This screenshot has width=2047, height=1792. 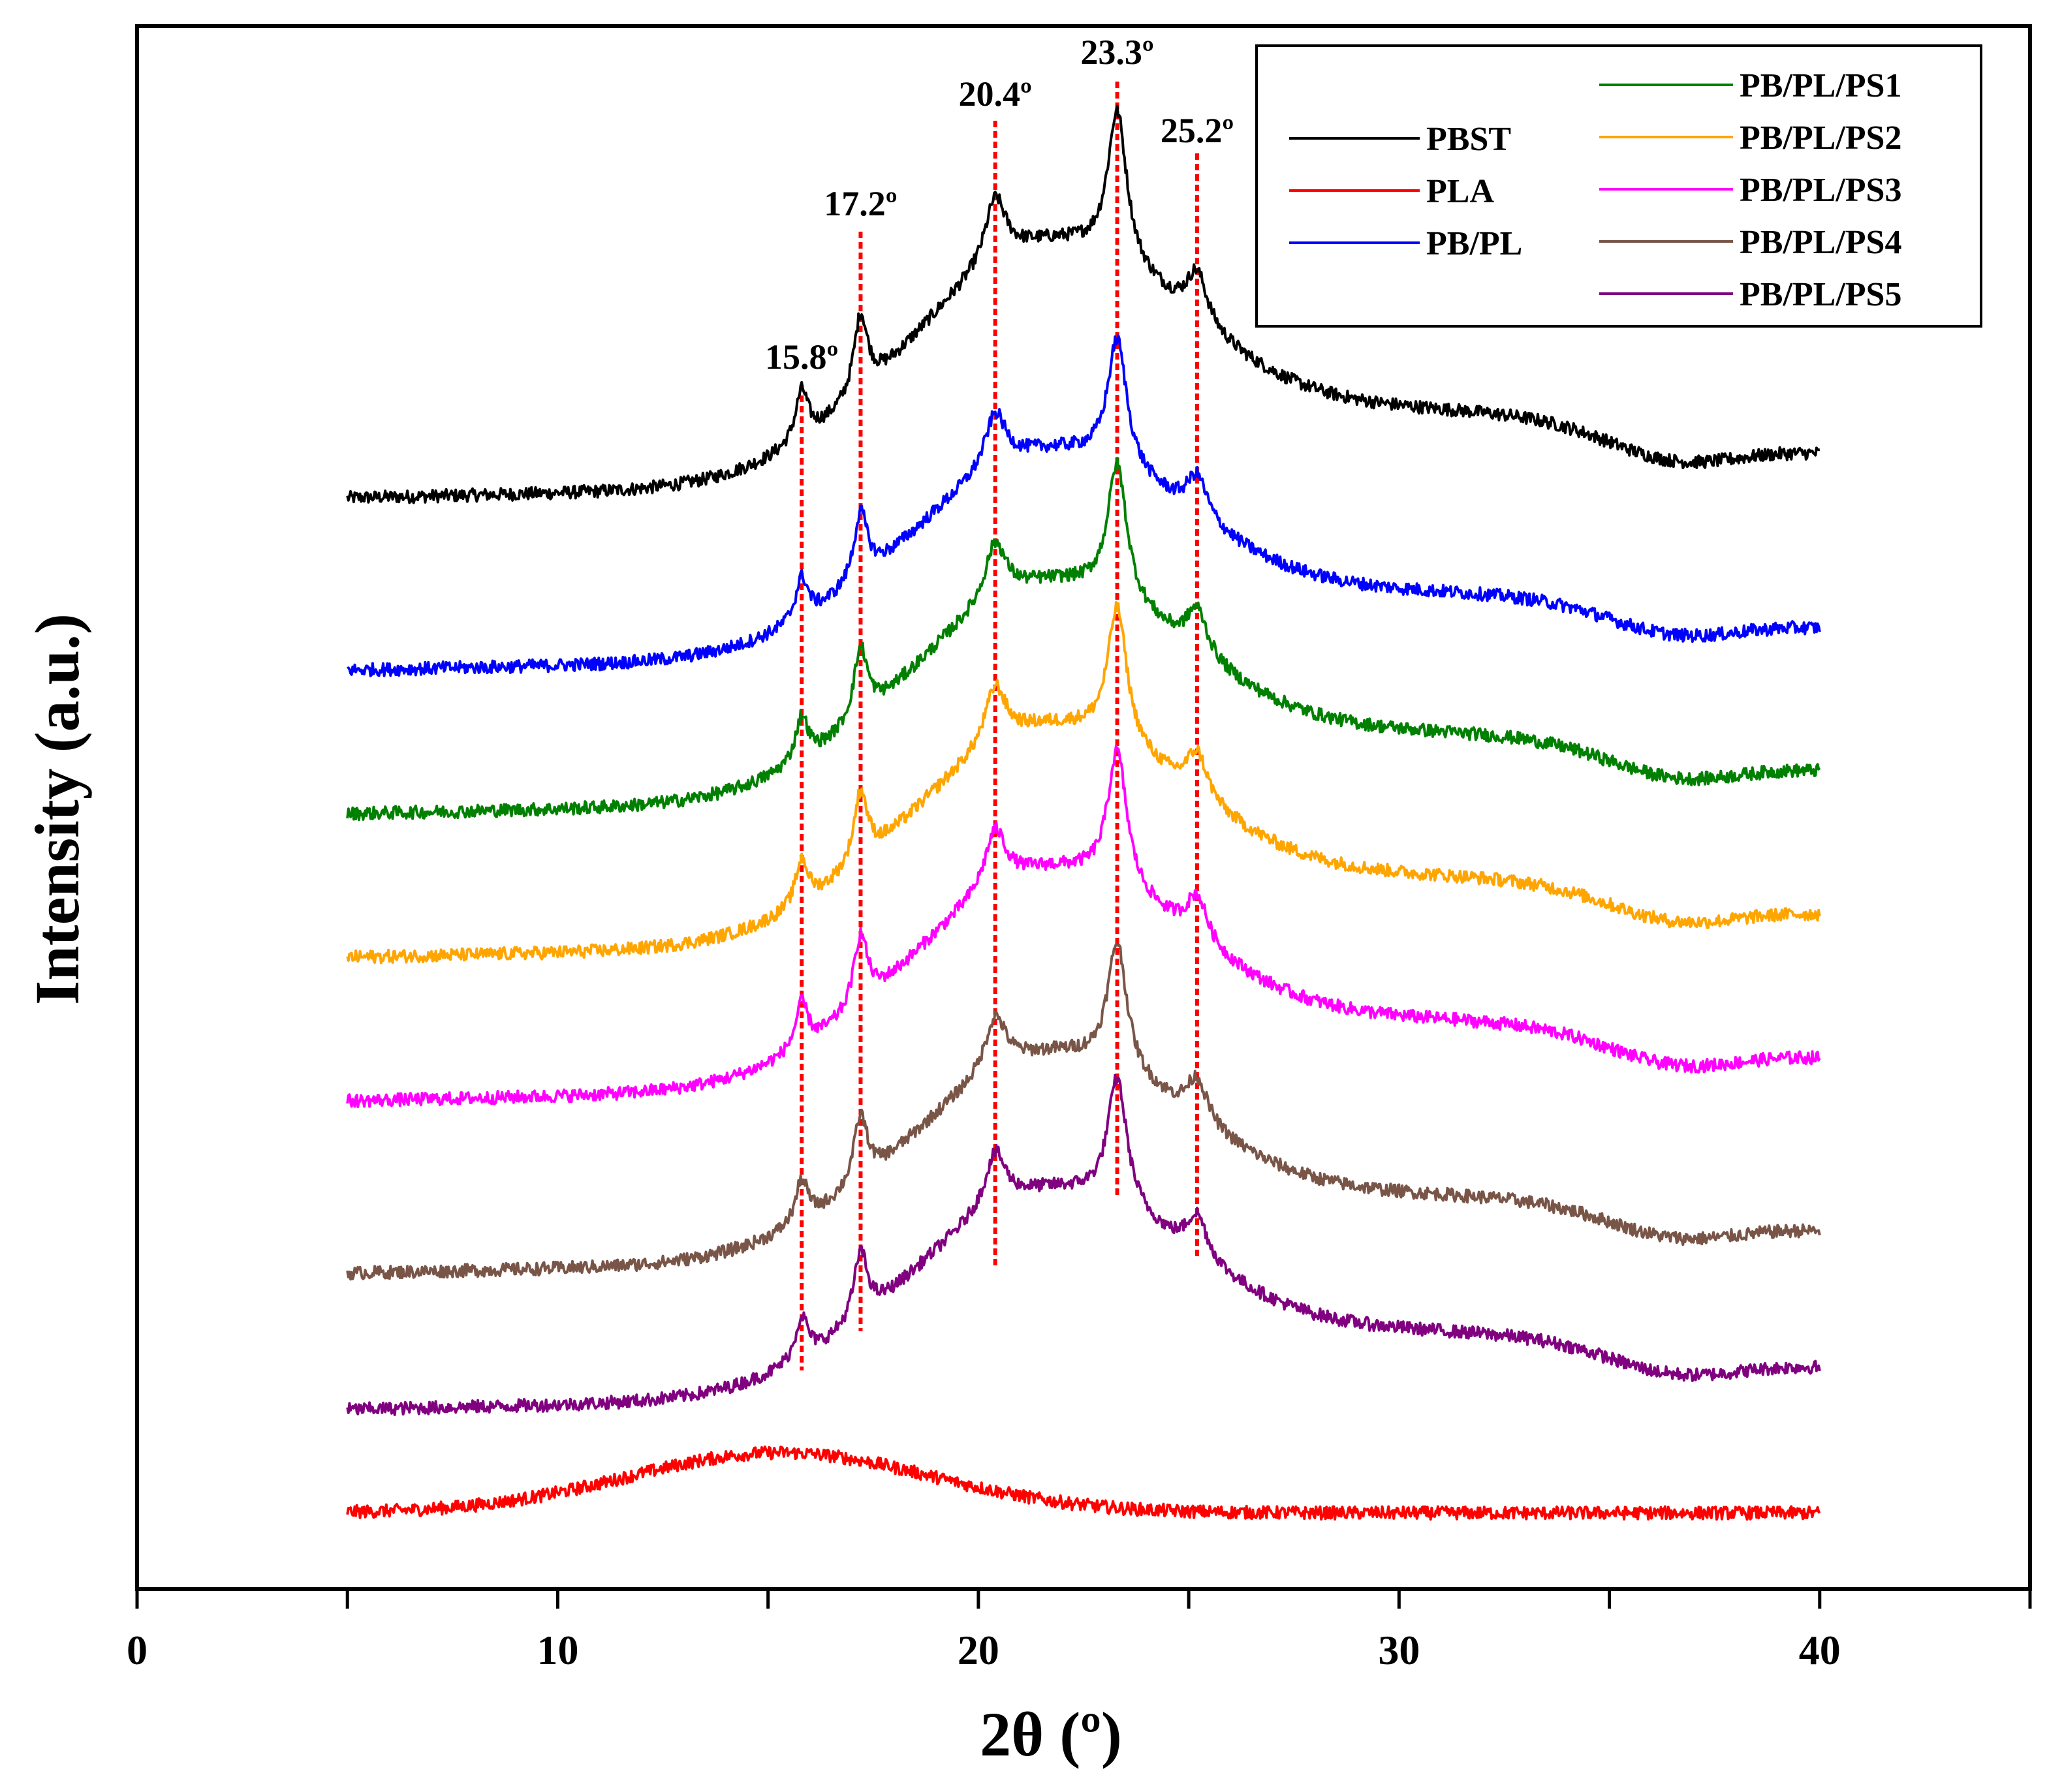 I want to click on x-tick-label: 20, so click(x=979, y=1650).